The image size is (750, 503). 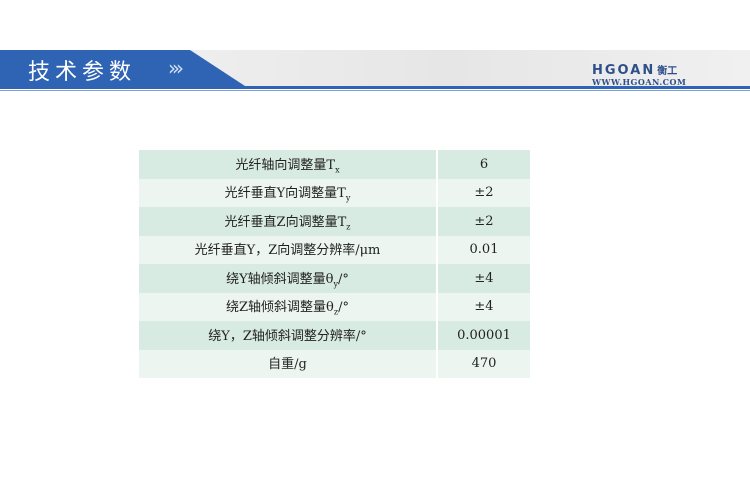 I want to click on param-subscript: x, so click(x=337, y=170).